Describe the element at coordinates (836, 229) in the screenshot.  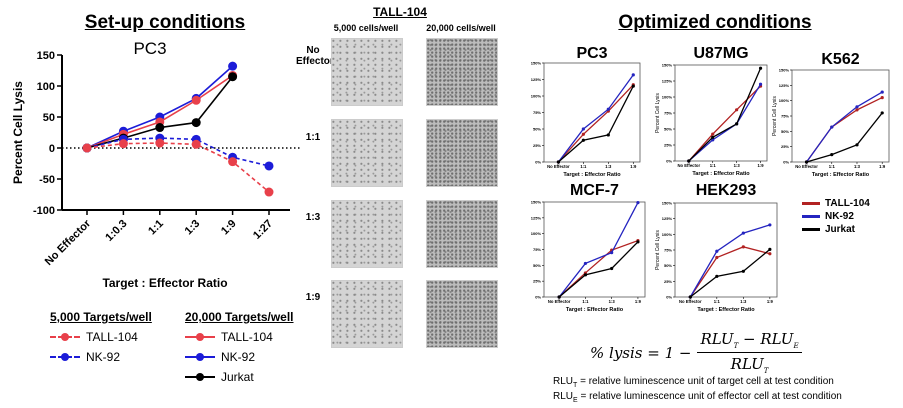
I see `legend-item-jurkat: Jurkat` at that location.